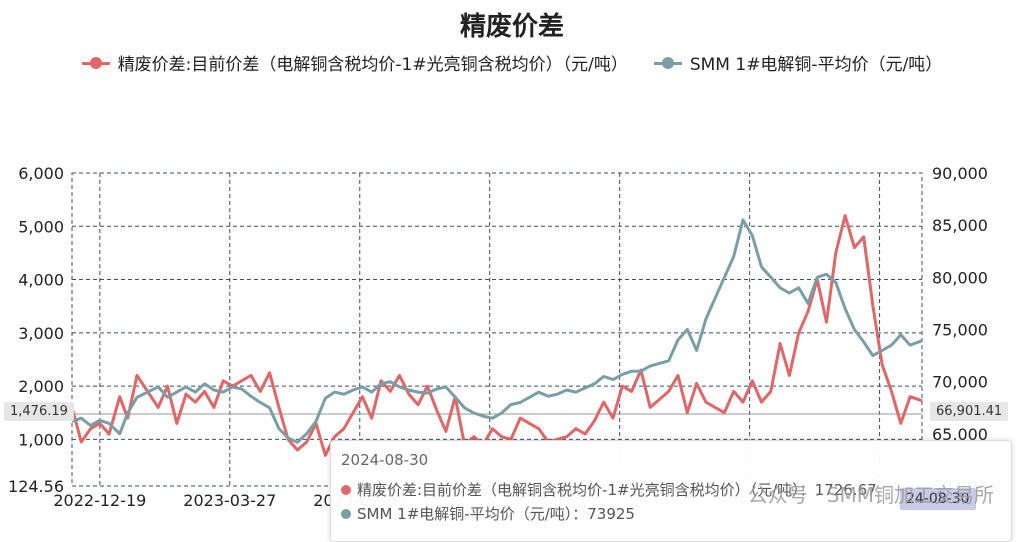  What do you see at coordinates (960, 434) in the screenshot?
I see `y-right-tick-label: 65,000` at bounding box center [960, 434].